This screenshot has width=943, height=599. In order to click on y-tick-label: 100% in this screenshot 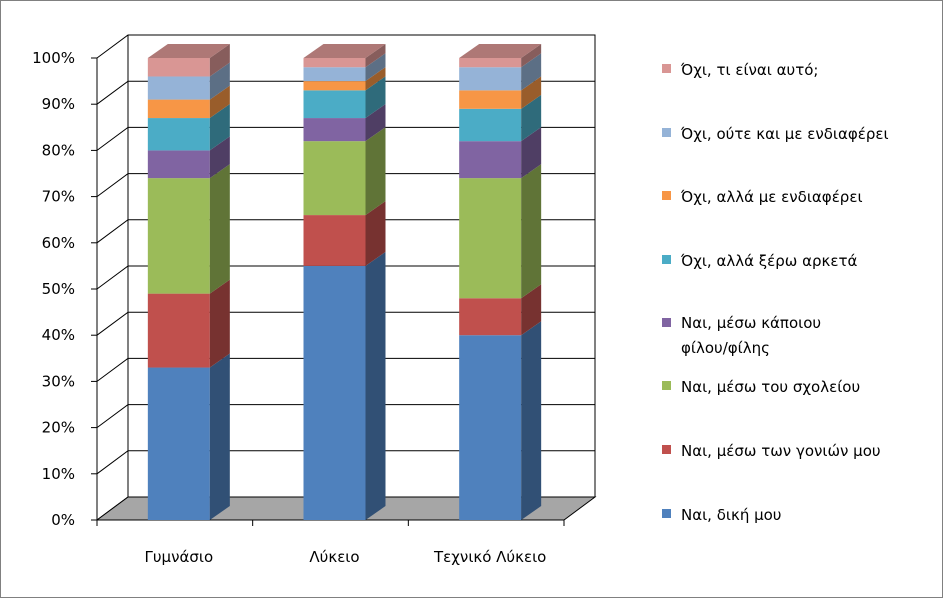, I will do `click(53, 58)`.